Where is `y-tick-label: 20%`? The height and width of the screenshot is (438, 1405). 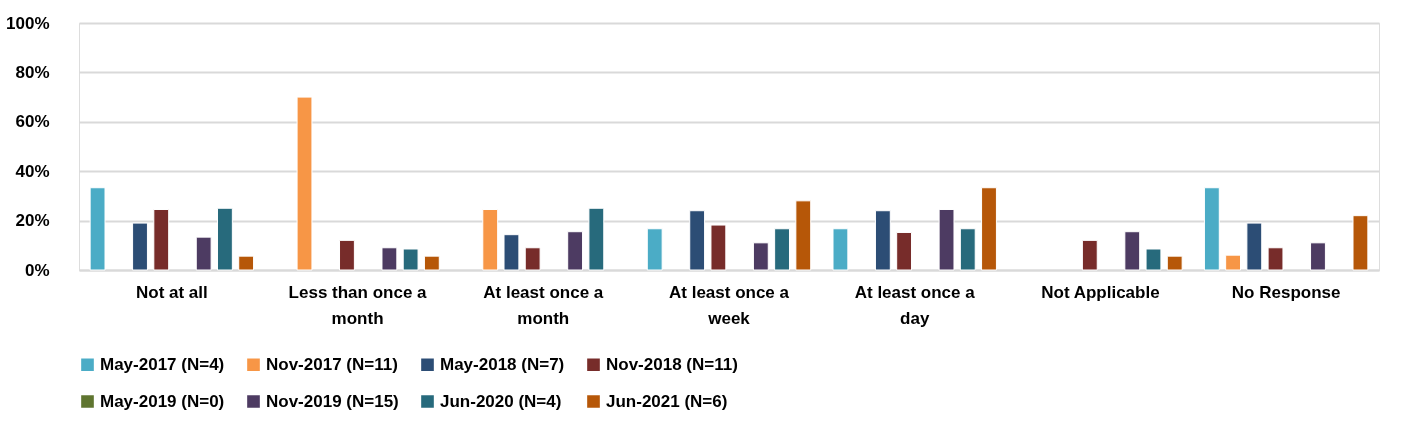 y-tick-label: 20% is located at coordinates (32, 221).